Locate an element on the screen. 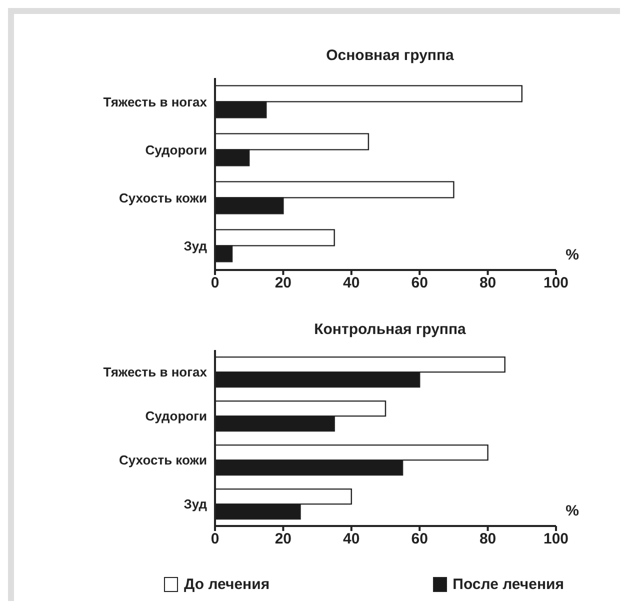 The height and width of the screenshot is (609, 628). legend-label: После лечения is located at coordinates (508, 584).